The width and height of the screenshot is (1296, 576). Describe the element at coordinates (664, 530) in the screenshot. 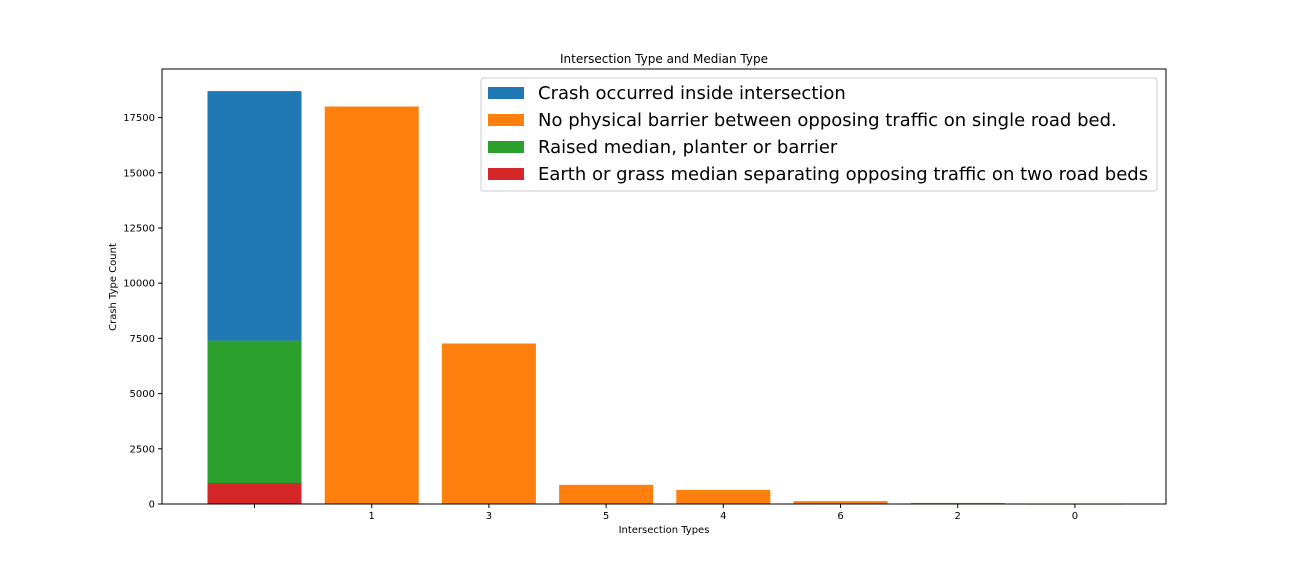

I see `x-axis-label: Intersection Types` at that location.